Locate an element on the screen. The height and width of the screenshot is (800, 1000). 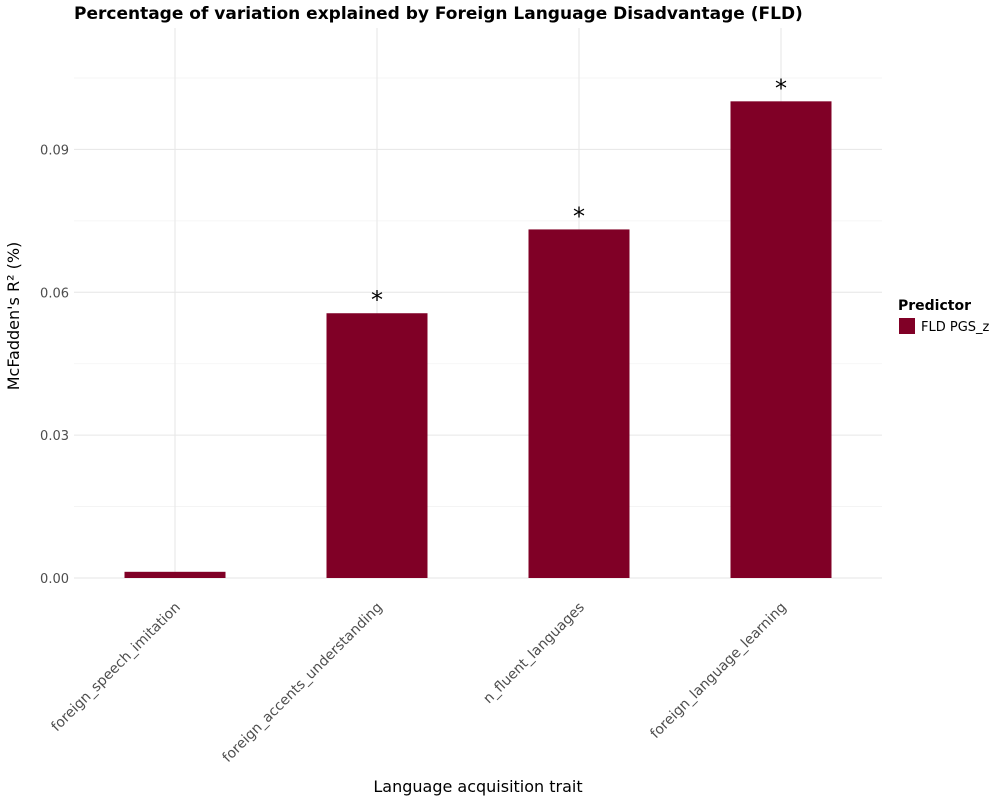
legend-entry-label: FLD PGS_z is located at coordinates (955, 327).